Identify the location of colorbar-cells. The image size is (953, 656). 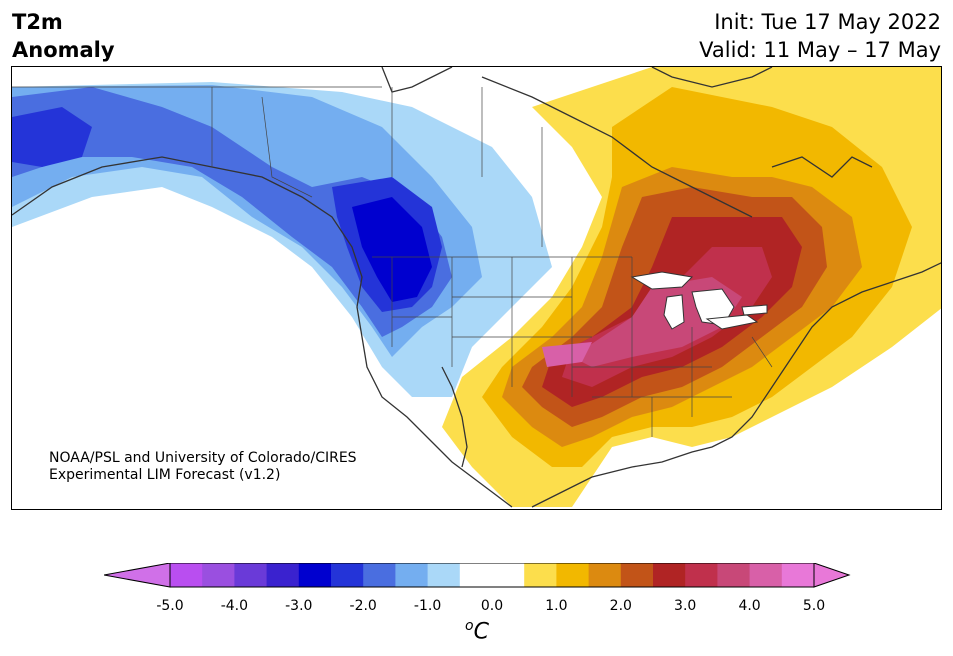
(492, 575).